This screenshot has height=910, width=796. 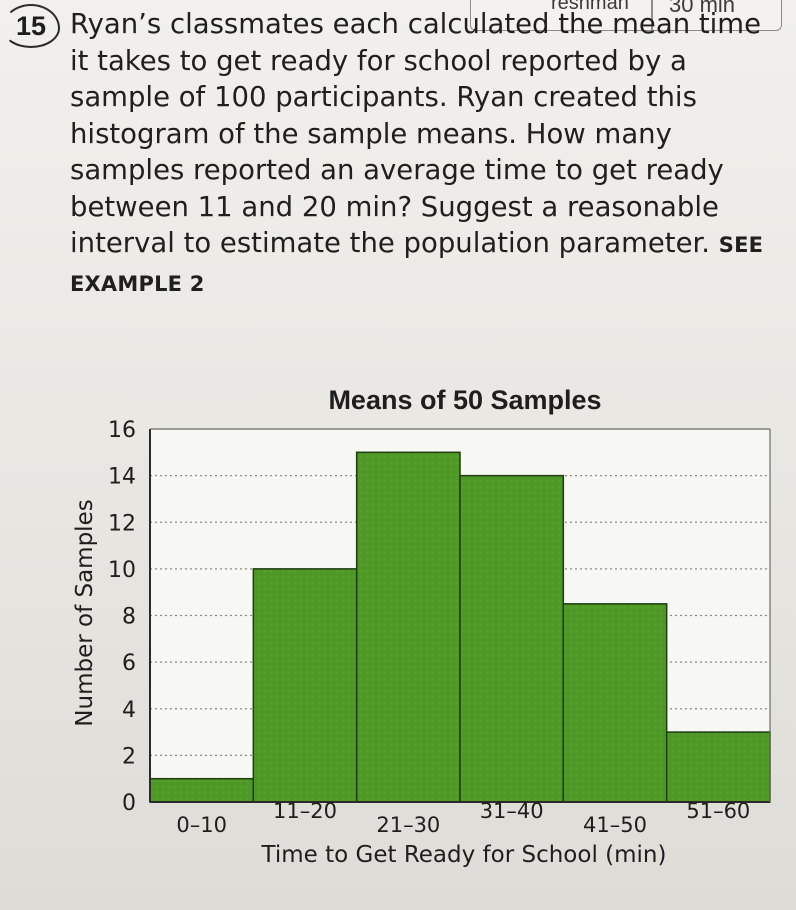 I want to click on x-tick-label: 0–10, so click(x=201, y=825).